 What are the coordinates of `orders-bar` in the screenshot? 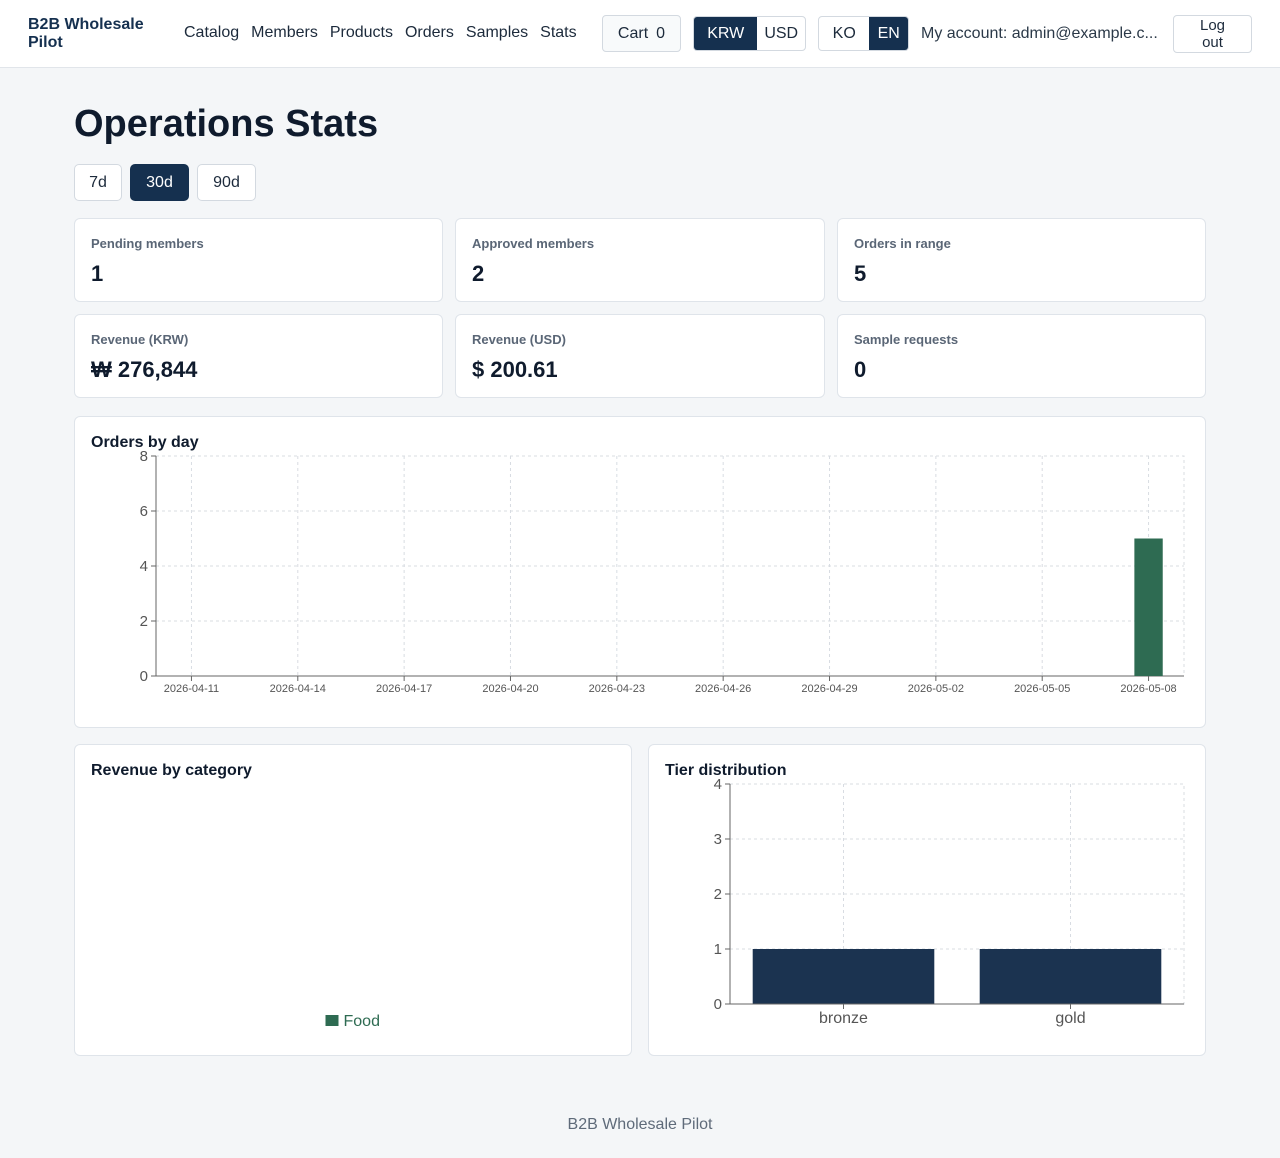 It's located at (1148, 607).